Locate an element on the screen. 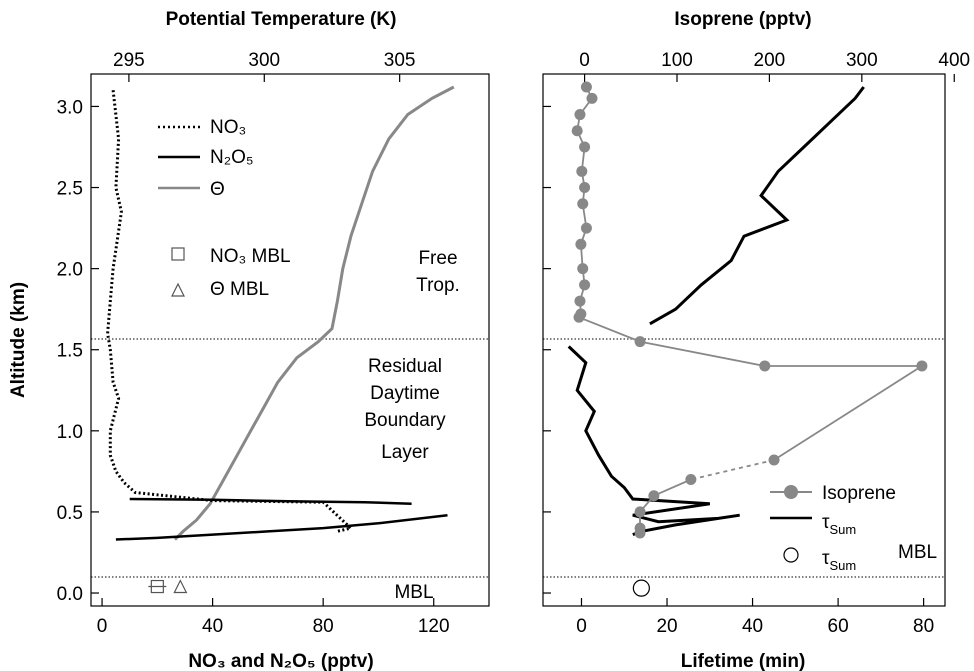 This screenshot has width=974, height=671. left-bottom-axis-tick-label: 80 is located at coordinates (323, 626).